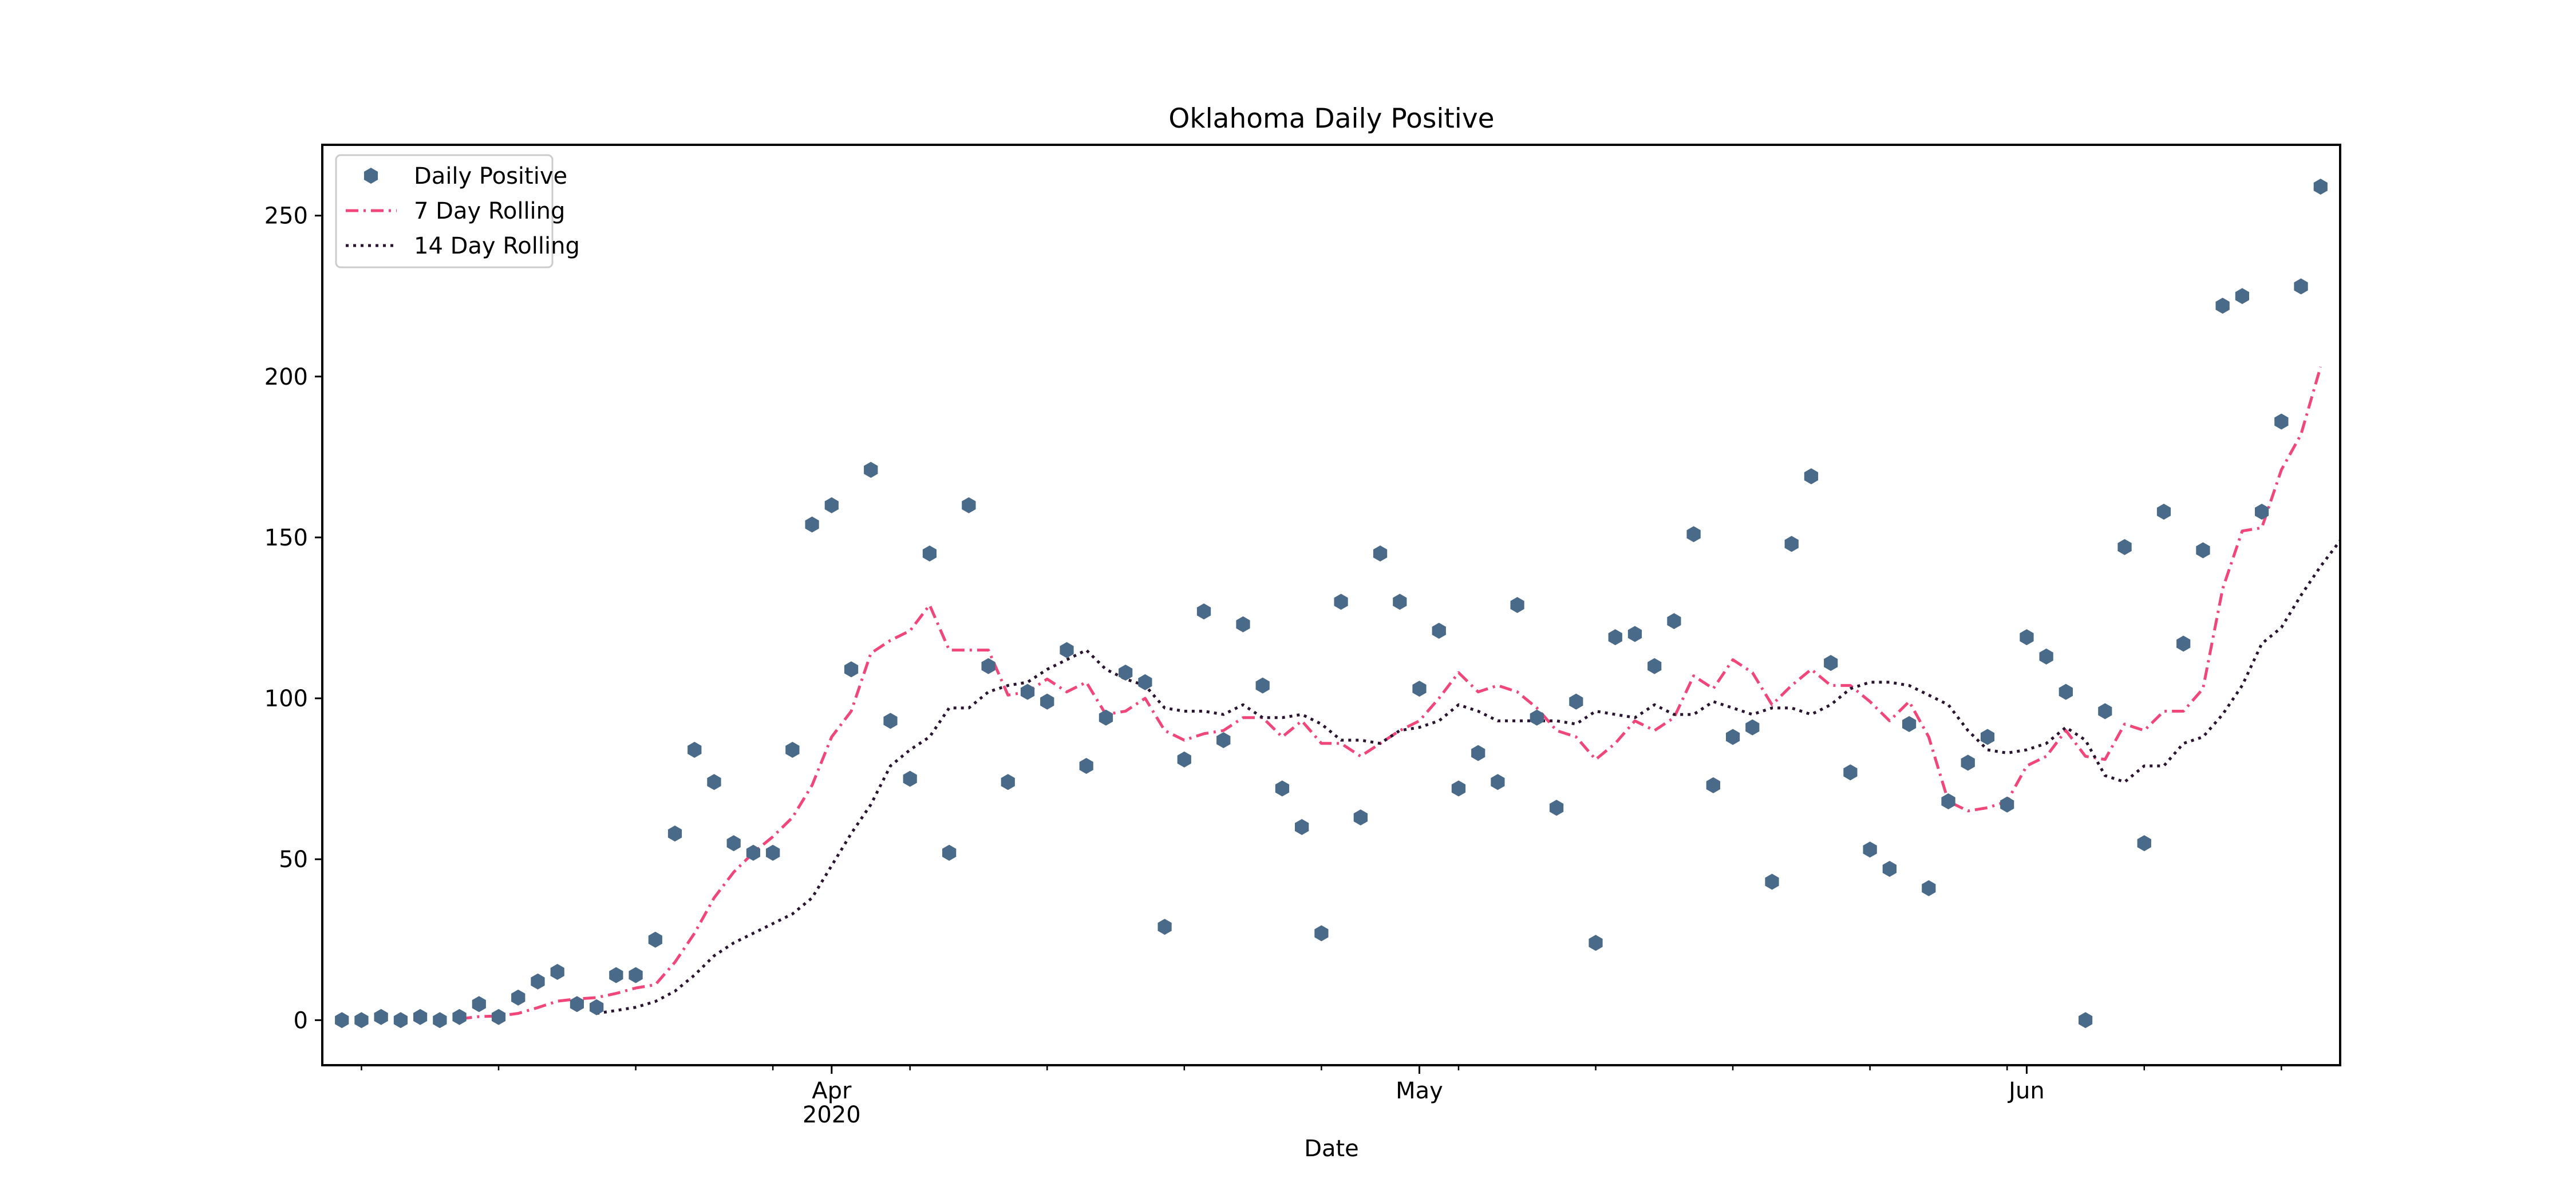  What do you see at coordinates (832, 1091) in the screenshot?
I see `x-tick-label: Apr` at bounding box center [832, 1091].